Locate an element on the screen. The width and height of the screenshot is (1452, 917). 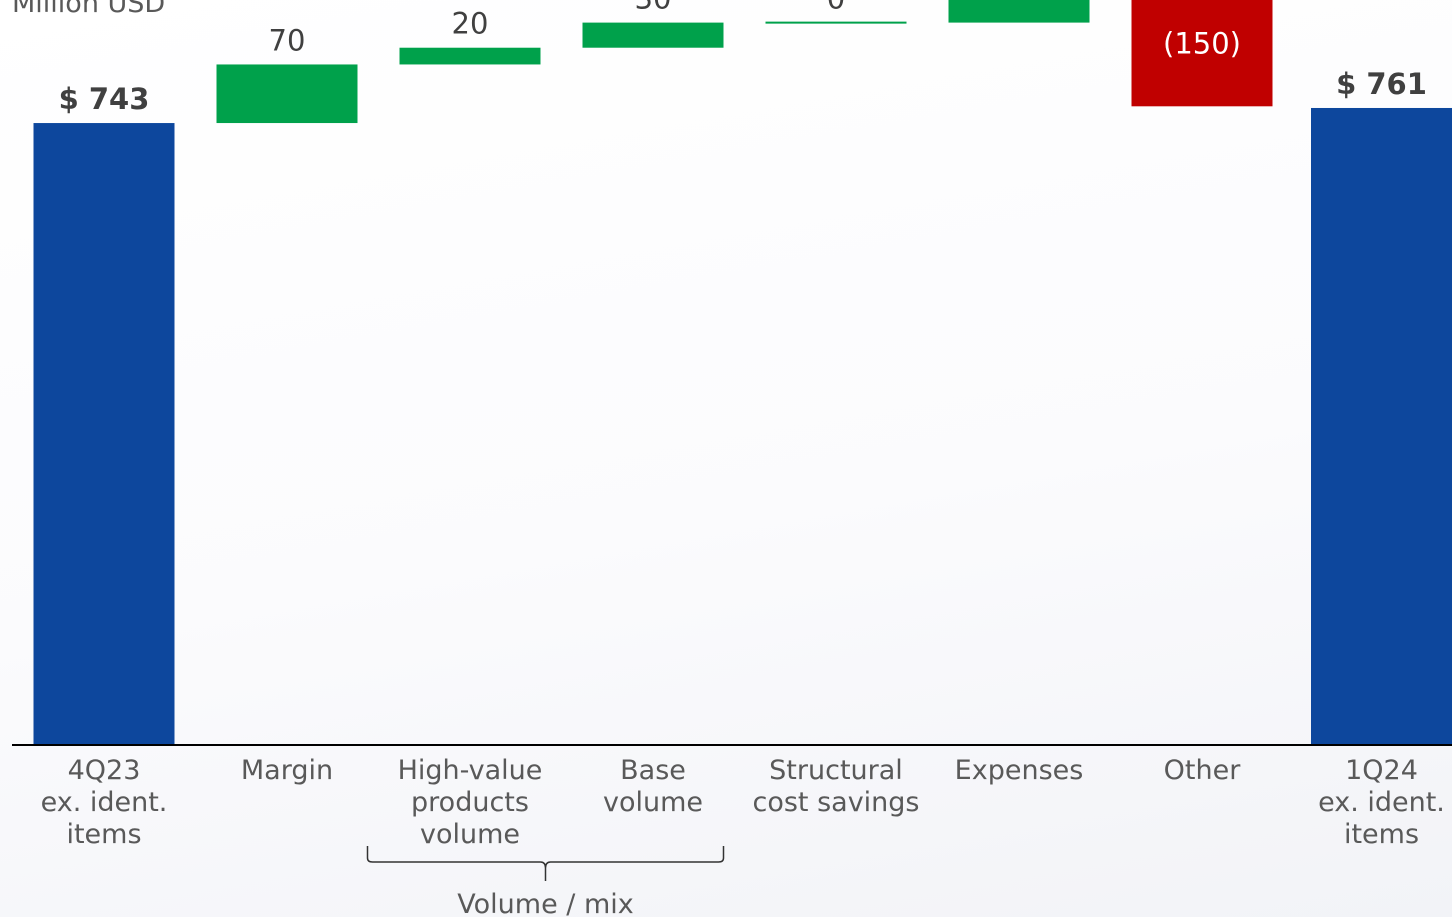
category-label-start: 4Q23 ex. ident. items is located at coordinates (104, 802).